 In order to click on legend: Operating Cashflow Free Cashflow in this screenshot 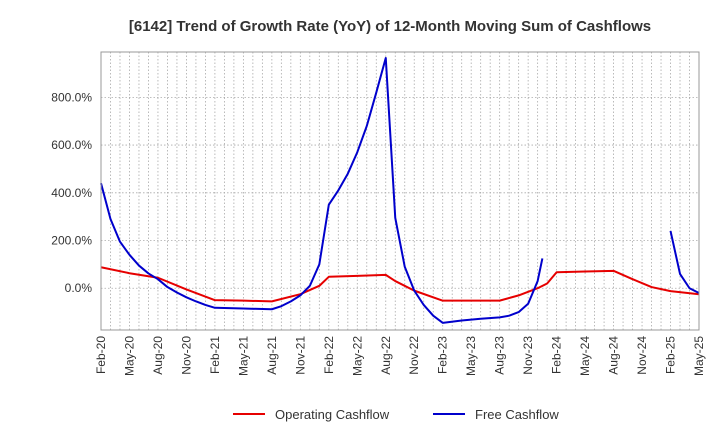, I will do `click(396, 414)`.